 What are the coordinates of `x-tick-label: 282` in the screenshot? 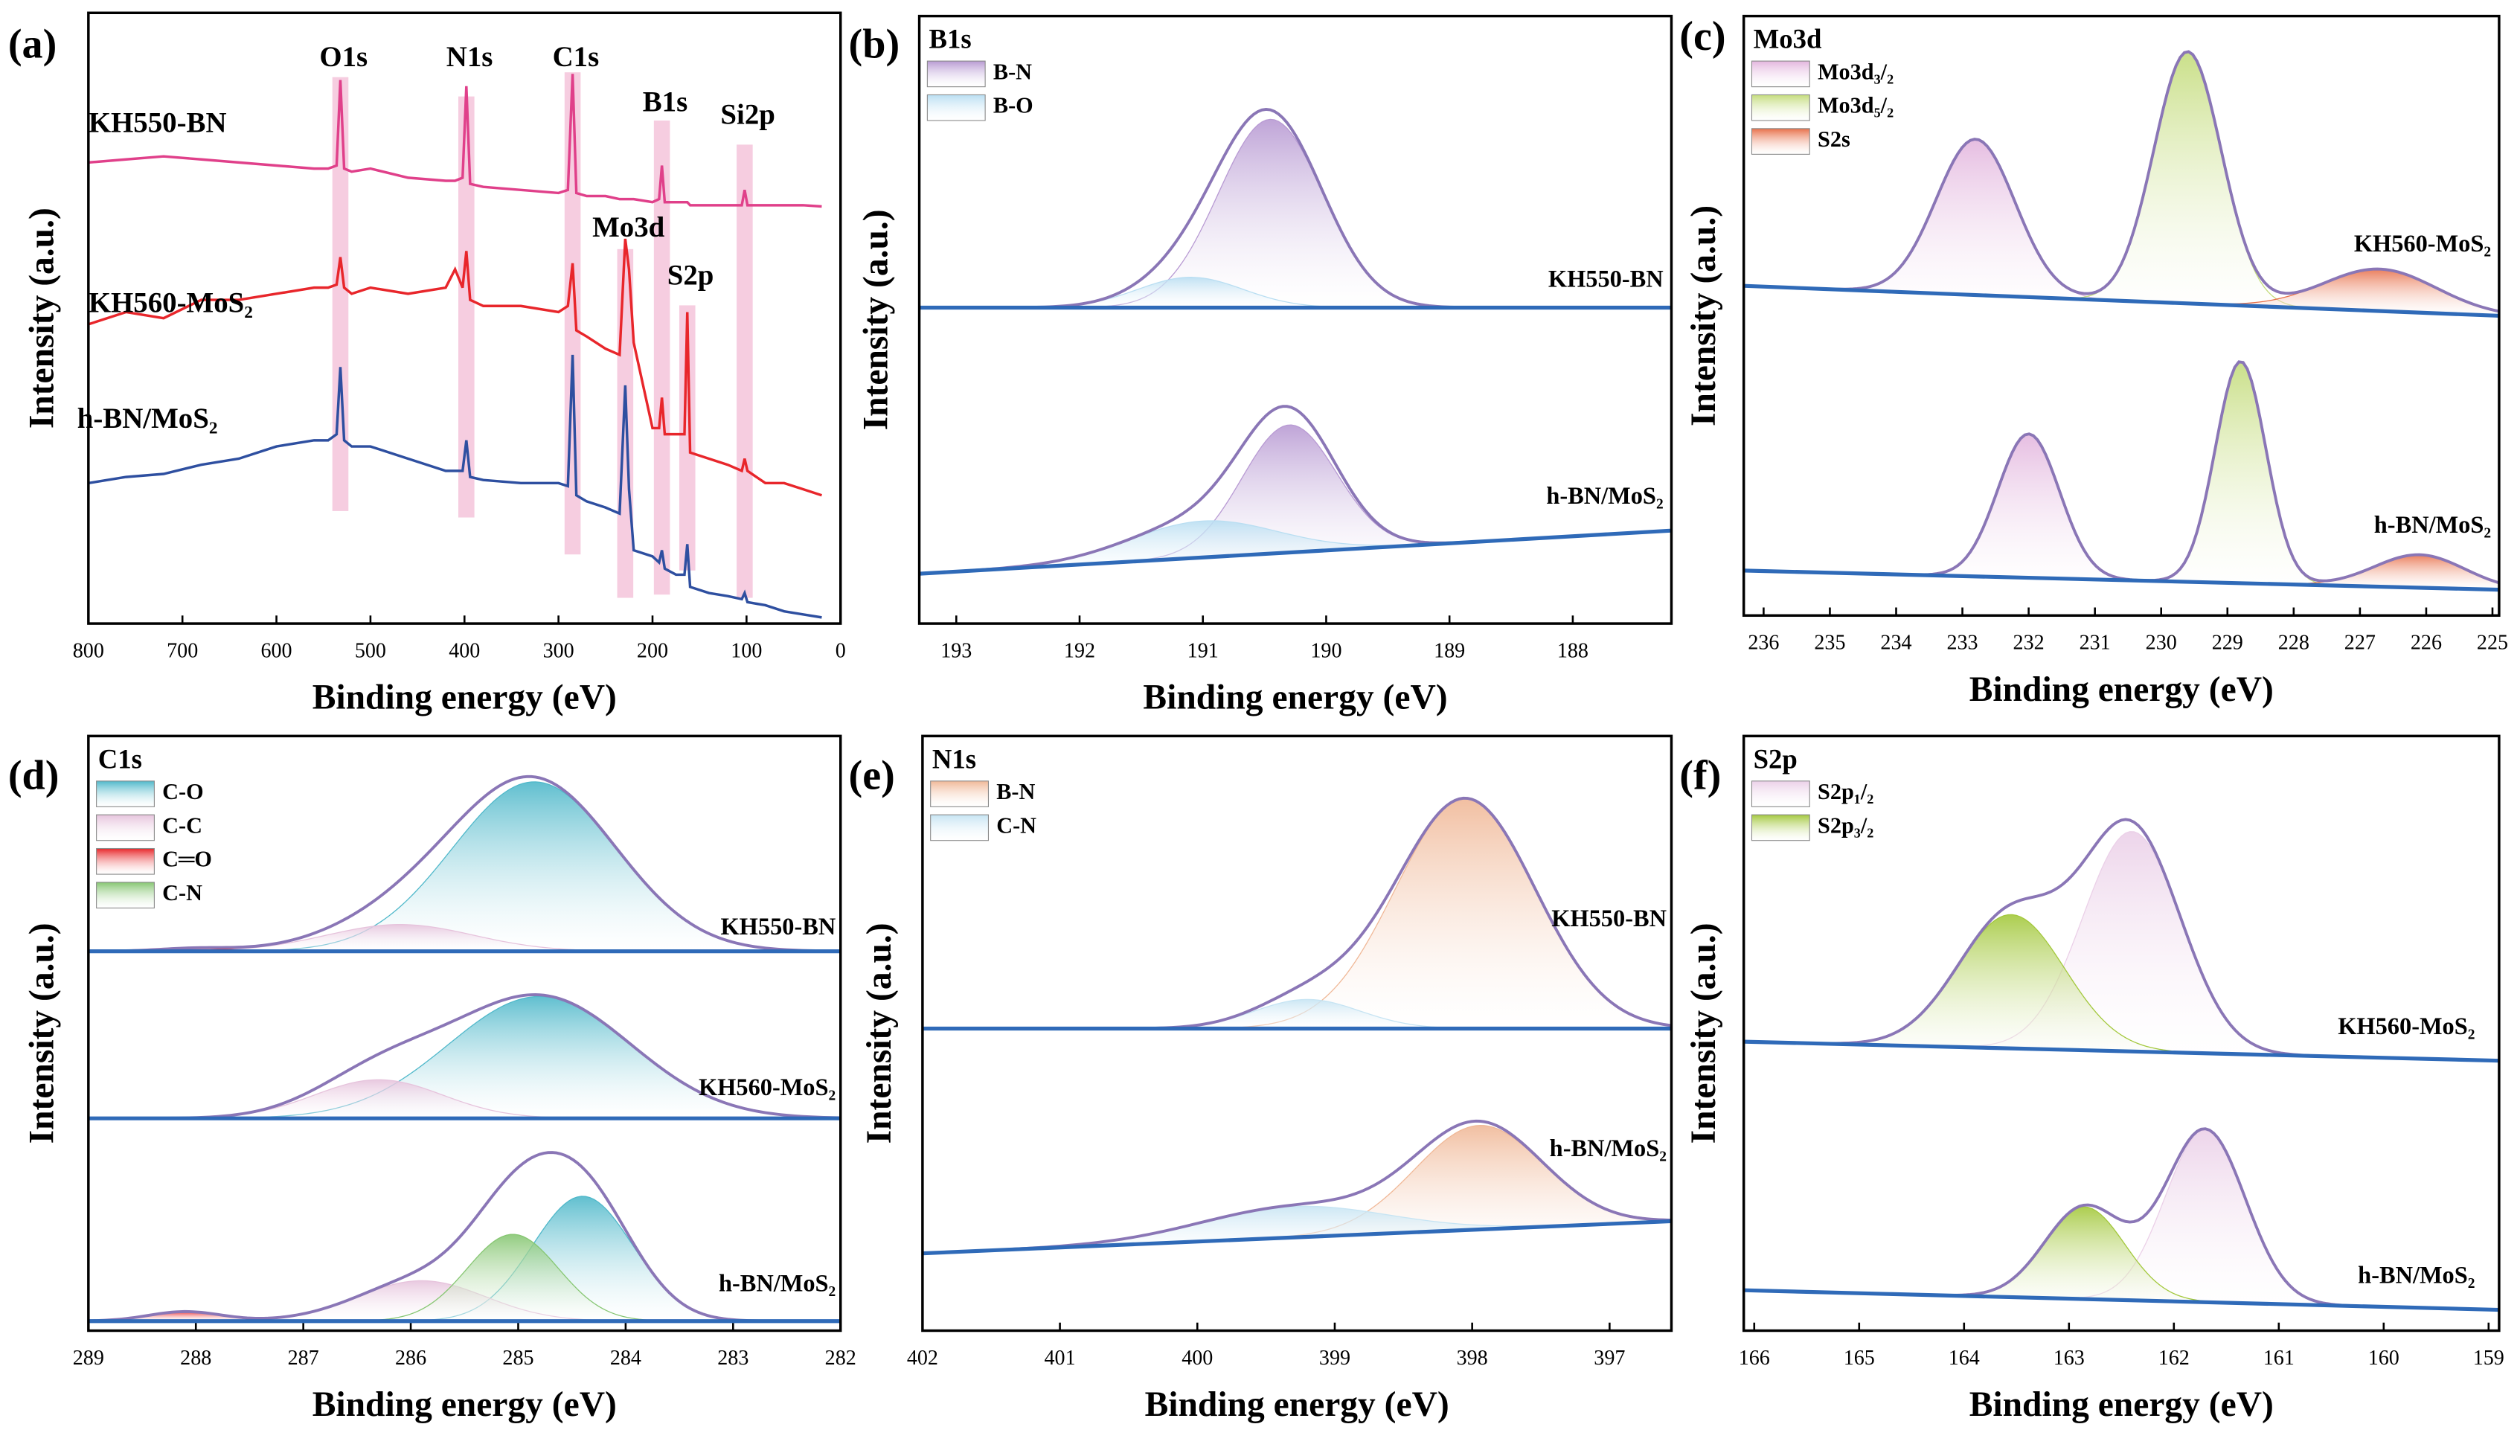 It's located at (840, 1358).